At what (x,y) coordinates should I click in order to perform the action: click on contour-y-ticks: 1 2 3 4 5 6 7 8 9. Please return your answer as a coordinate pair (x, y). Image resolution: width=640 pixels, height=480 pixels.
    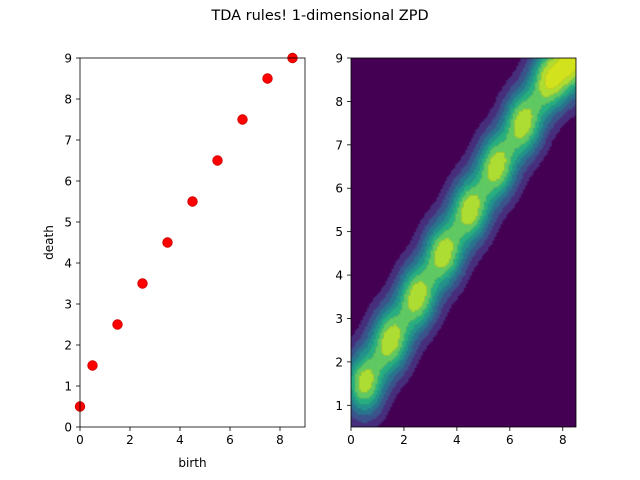
    Looking at the image, I should click on (343, 232).